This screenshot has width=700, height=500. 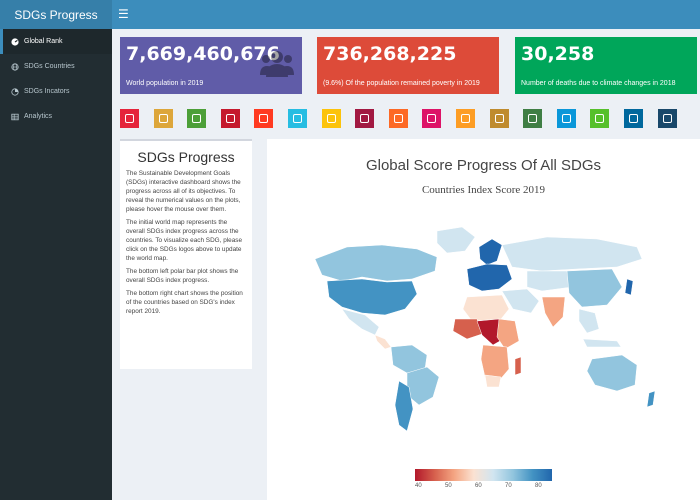 I want to click on sdg-16-icon, so click(x=633, y=118).